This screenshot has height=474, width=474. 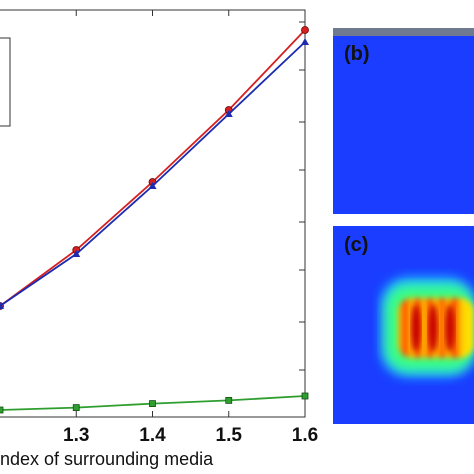 I want to click on field-intensity-map, so click(x=428, y=327).